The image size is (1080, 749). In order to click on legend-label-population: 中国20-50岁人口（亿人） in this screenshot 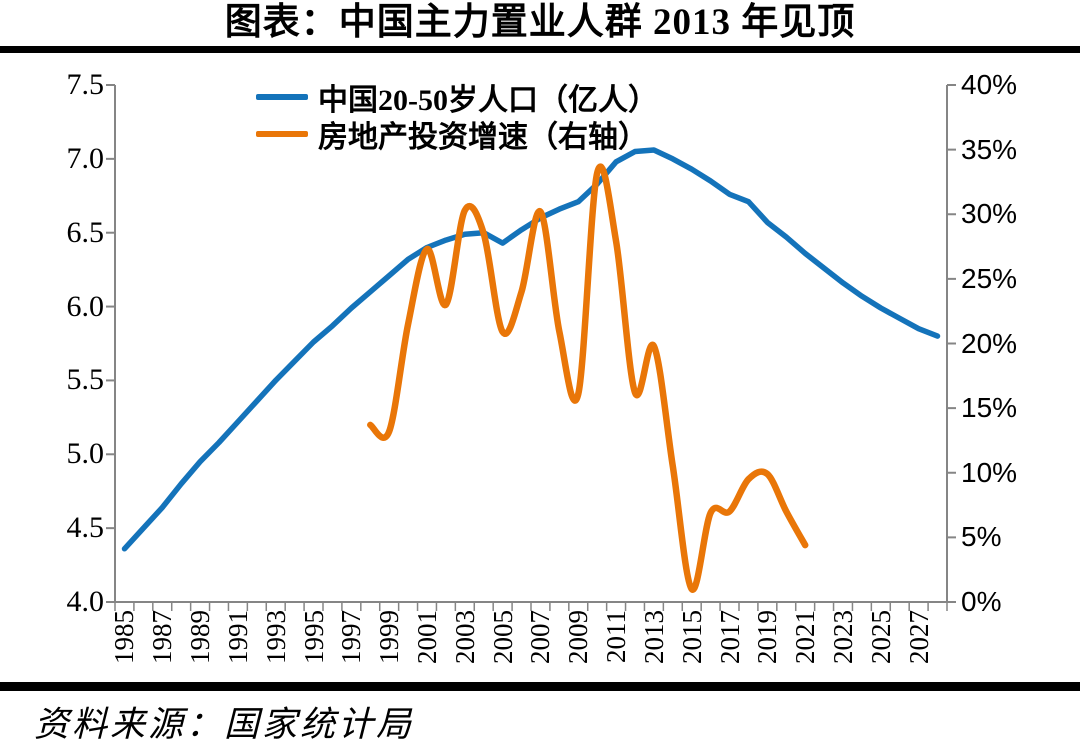, I will do `click(488, 100)`.